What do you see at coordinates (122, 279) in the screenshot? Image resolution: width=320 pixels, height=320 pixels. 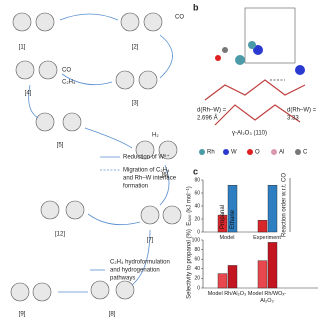 I see `pathway-text: pathways` at bounding box center [122, 279].